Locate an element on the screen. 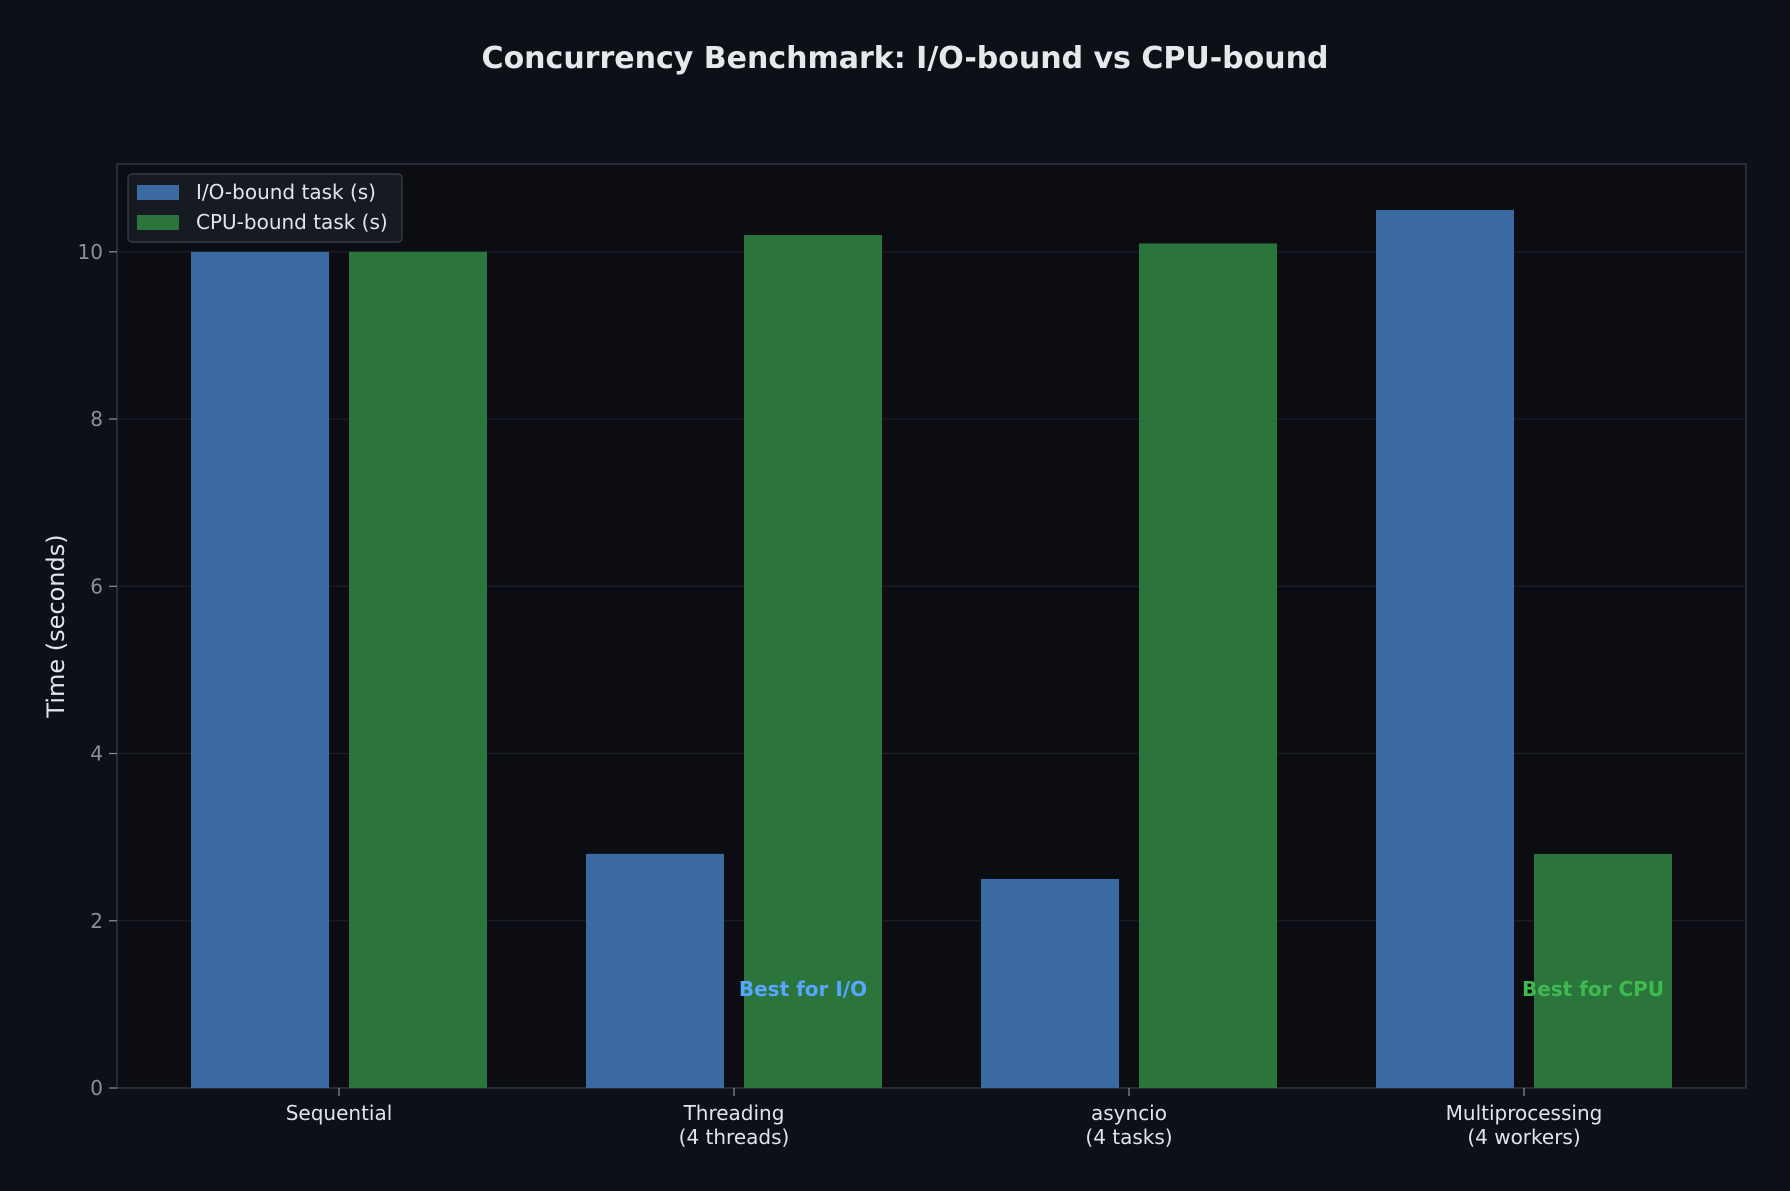 The image size is (1790, 1191). y-tick-label-5: 10 is located at coordinates (90, 252).